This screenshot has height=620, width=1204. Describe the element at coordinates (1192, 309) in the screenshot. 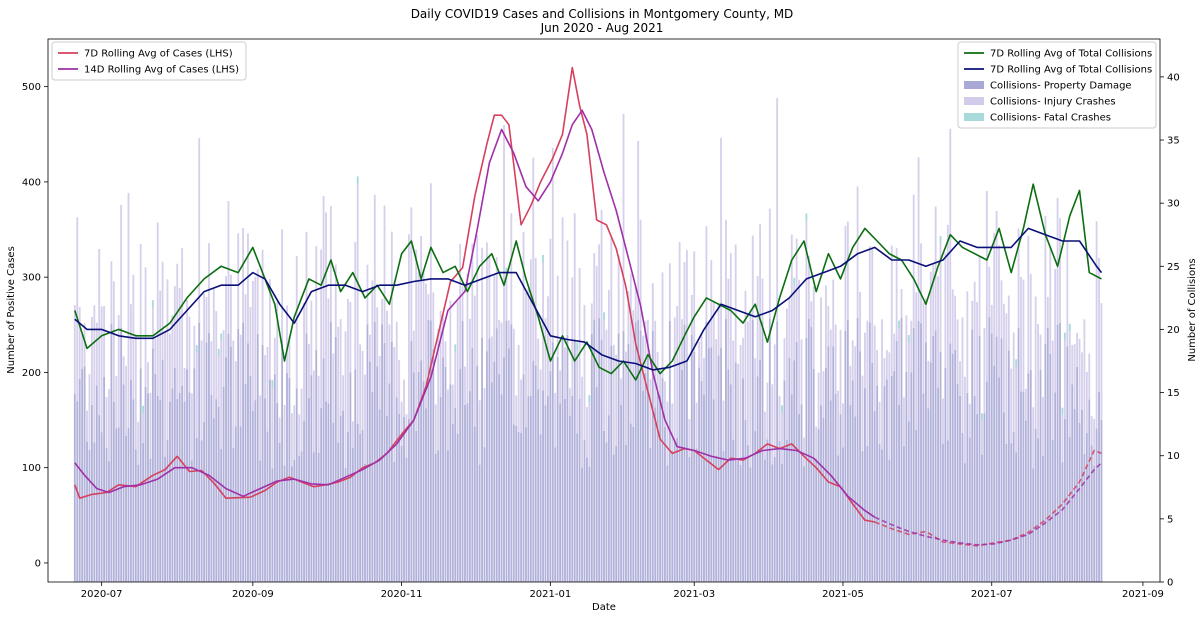

I see `y-axis-label-right: Number of Collisions` at that location.